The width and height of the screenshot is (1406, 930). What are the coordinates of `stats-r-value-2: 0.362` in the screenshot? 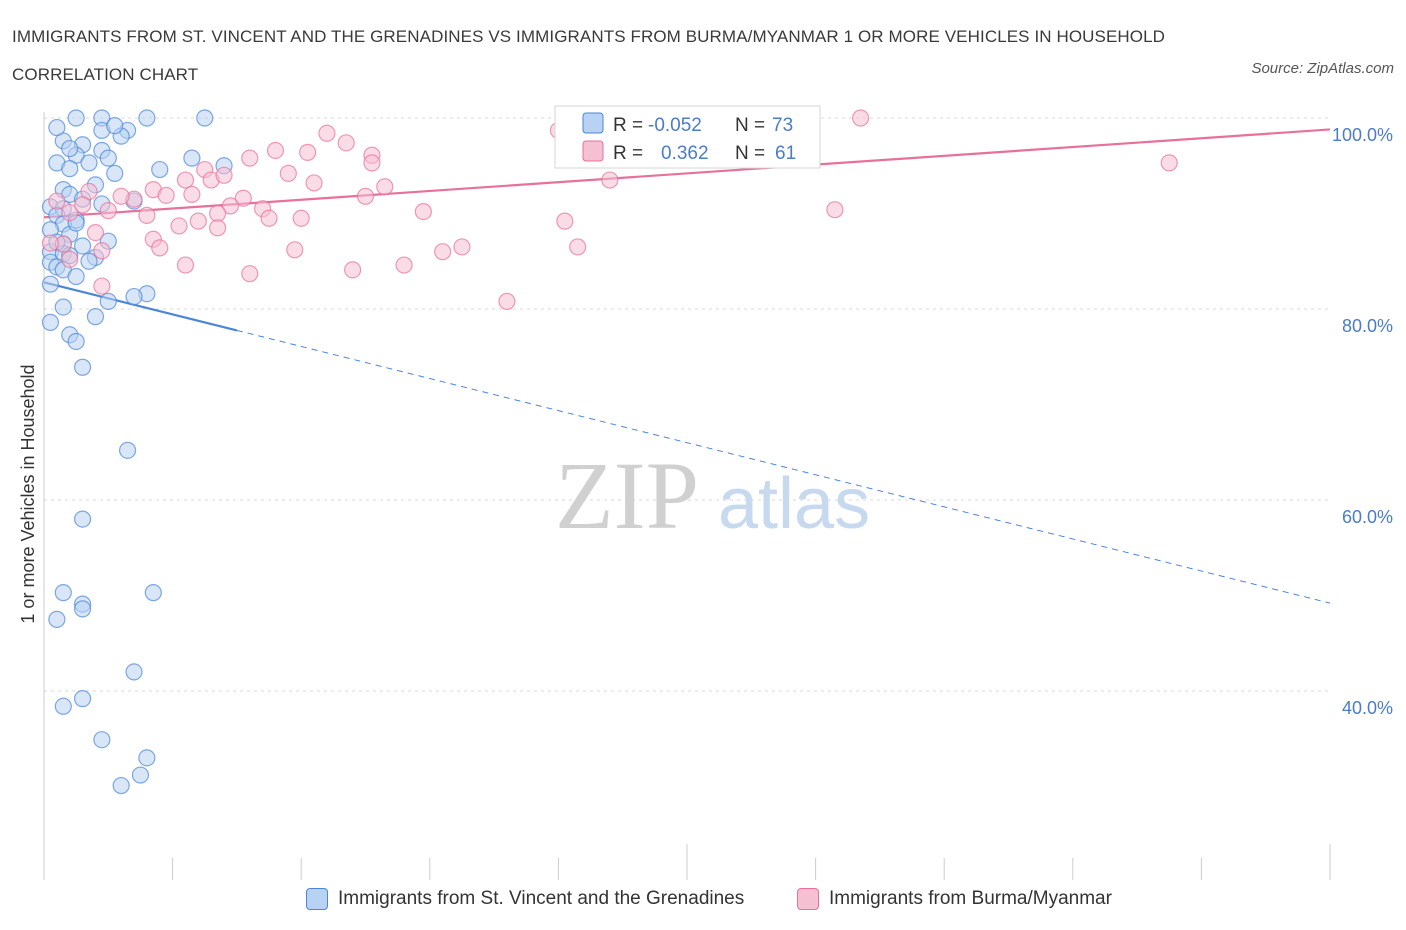 It's located at (685, 153).